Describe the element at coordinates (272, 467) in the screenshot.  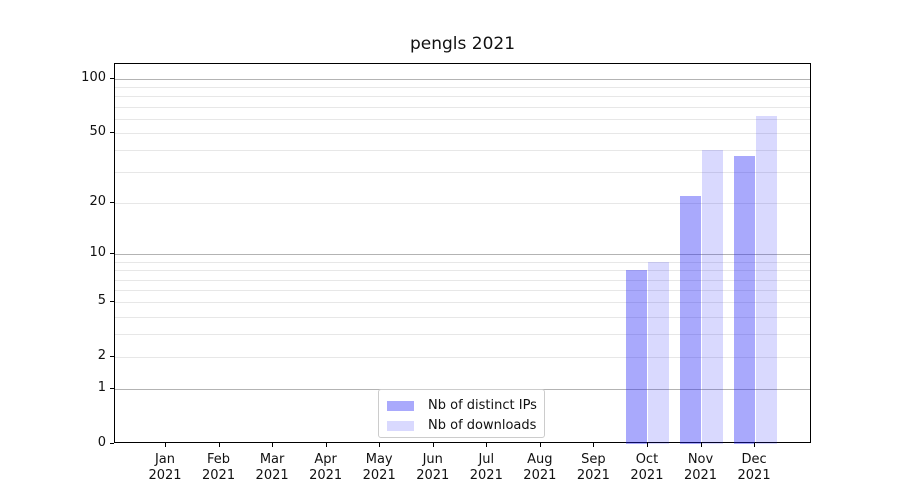
I see `x-tick-label: Mar 2021` at that location.